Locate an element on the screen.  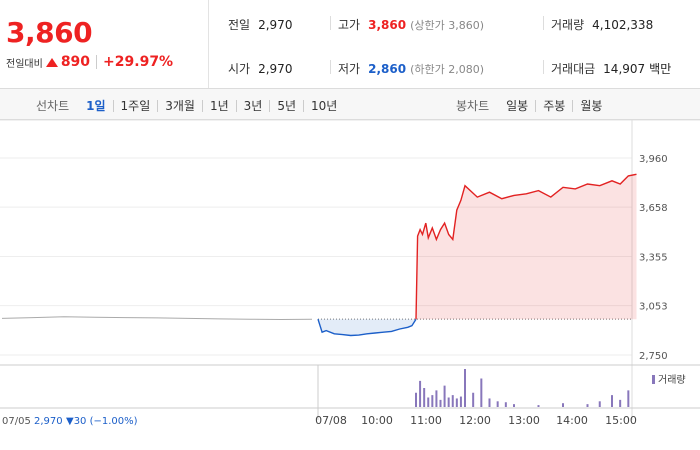
tab-1w: 1주일 is located at coordinates (135, 105).